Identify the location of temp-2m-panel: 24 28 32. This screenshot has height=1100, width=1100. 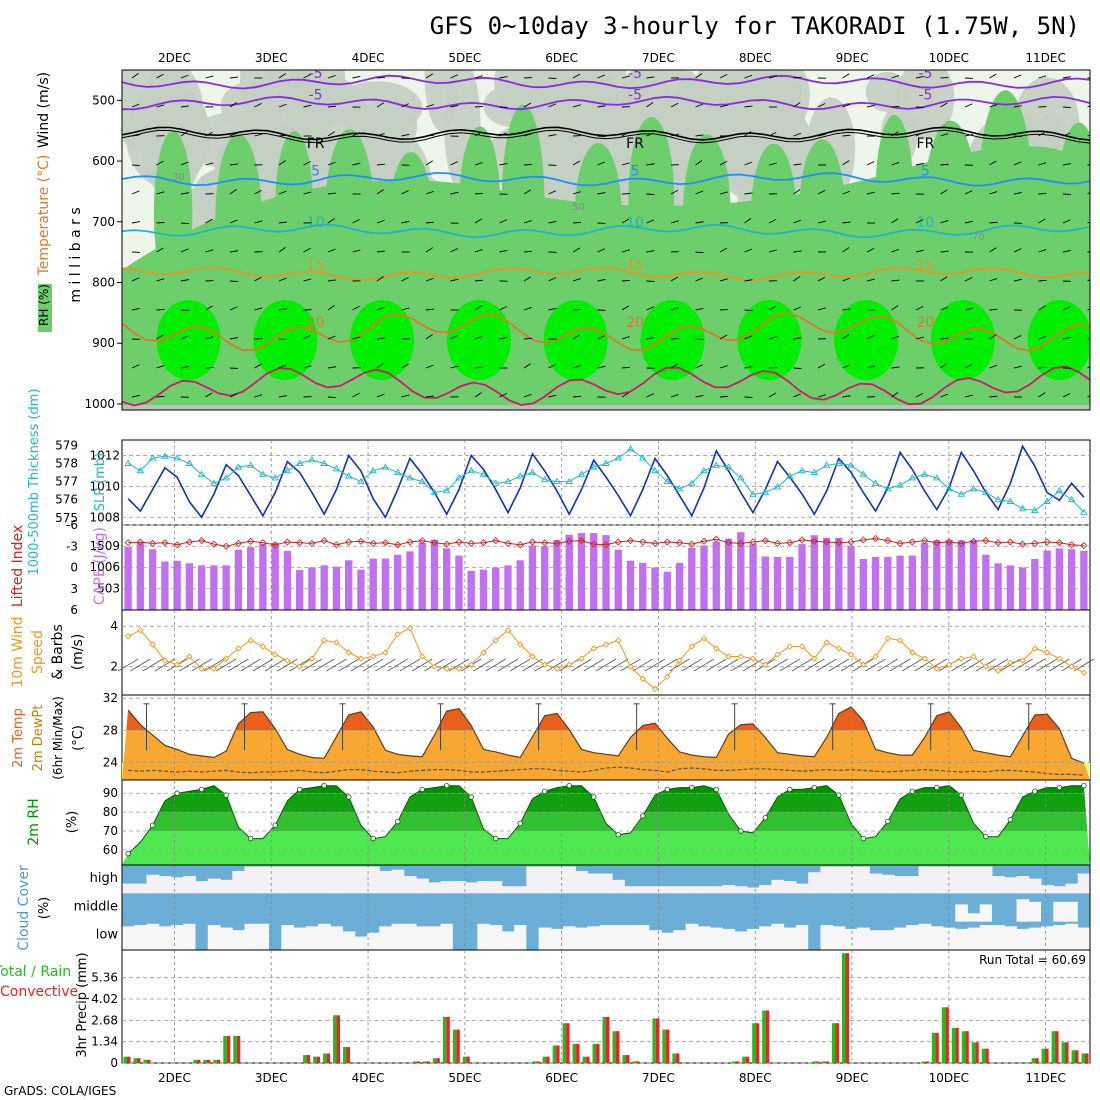
(597, 736).